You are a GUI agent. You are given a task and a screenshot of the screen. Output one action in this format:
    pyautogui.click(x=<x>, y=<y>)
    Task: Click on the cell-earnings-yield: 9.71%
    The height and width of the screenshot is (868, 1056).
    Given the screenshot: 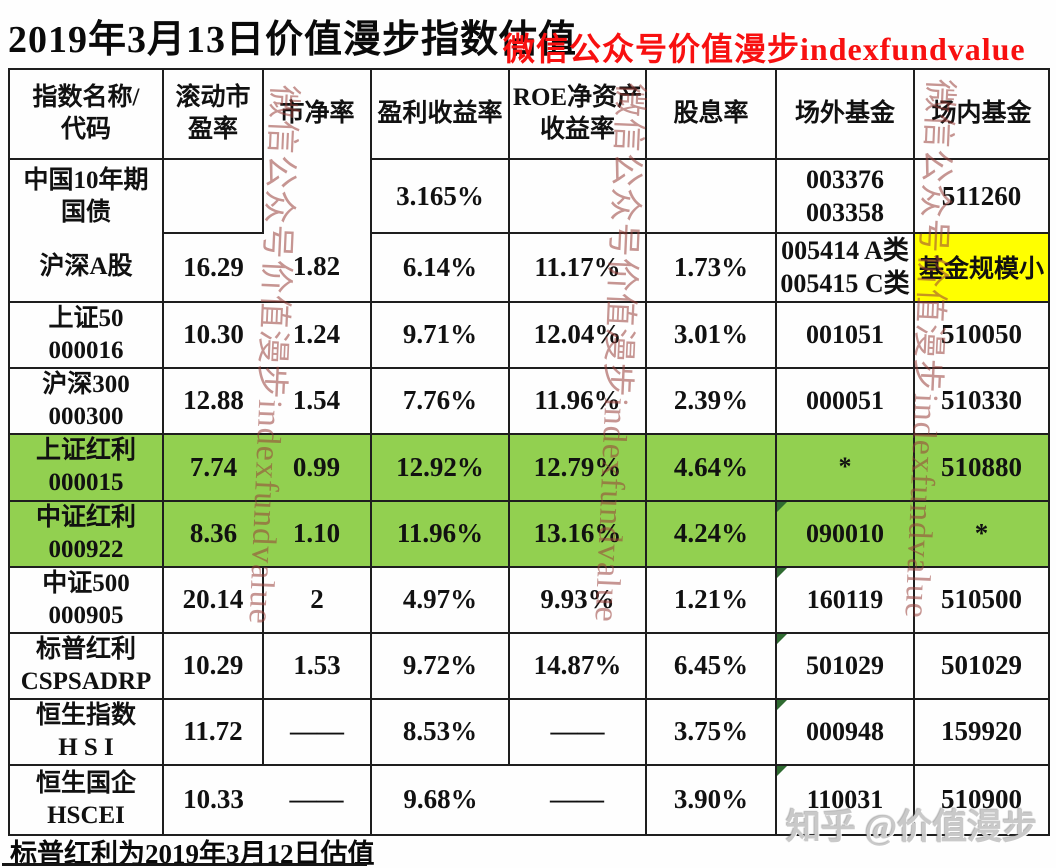 What is the action you would take?
    pyautogui.click(x=440, y=334)
    